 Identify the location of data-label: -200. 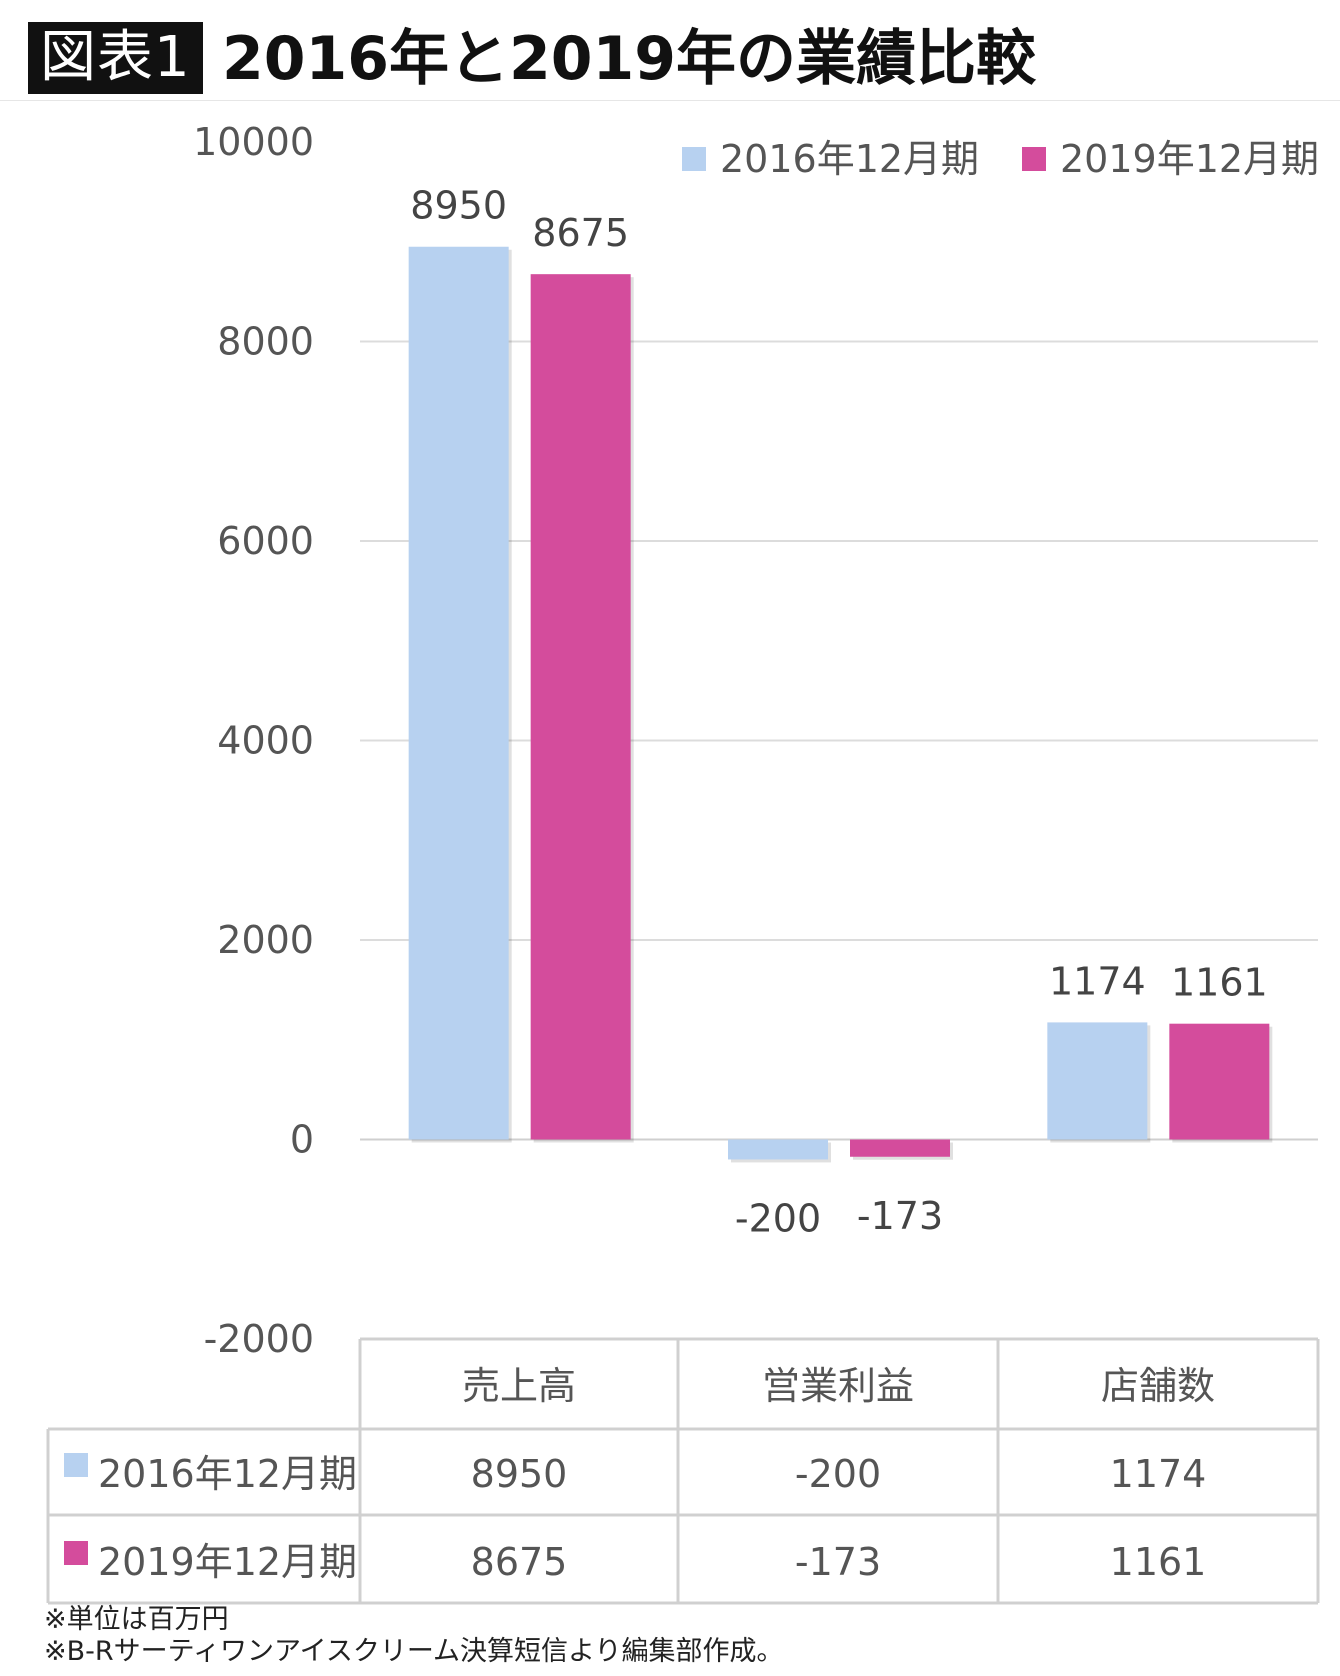
(778, 1218).